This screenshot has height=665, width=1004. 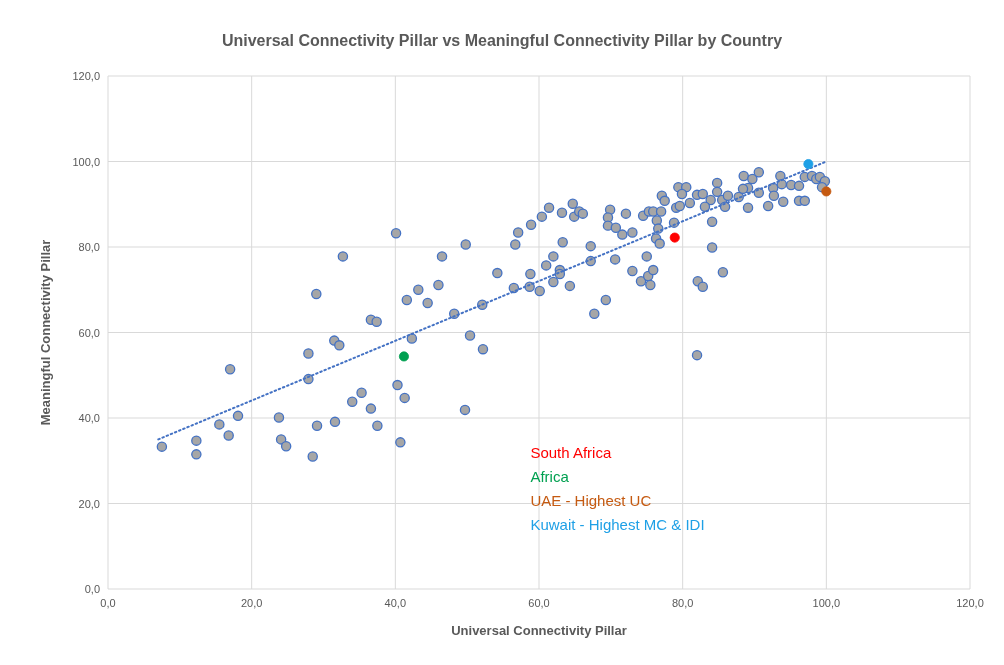 What do you see at coordinates (682, 603) in the screenshot?
I see `x-tick-label: 80,0` at bounding box center [682, 603].